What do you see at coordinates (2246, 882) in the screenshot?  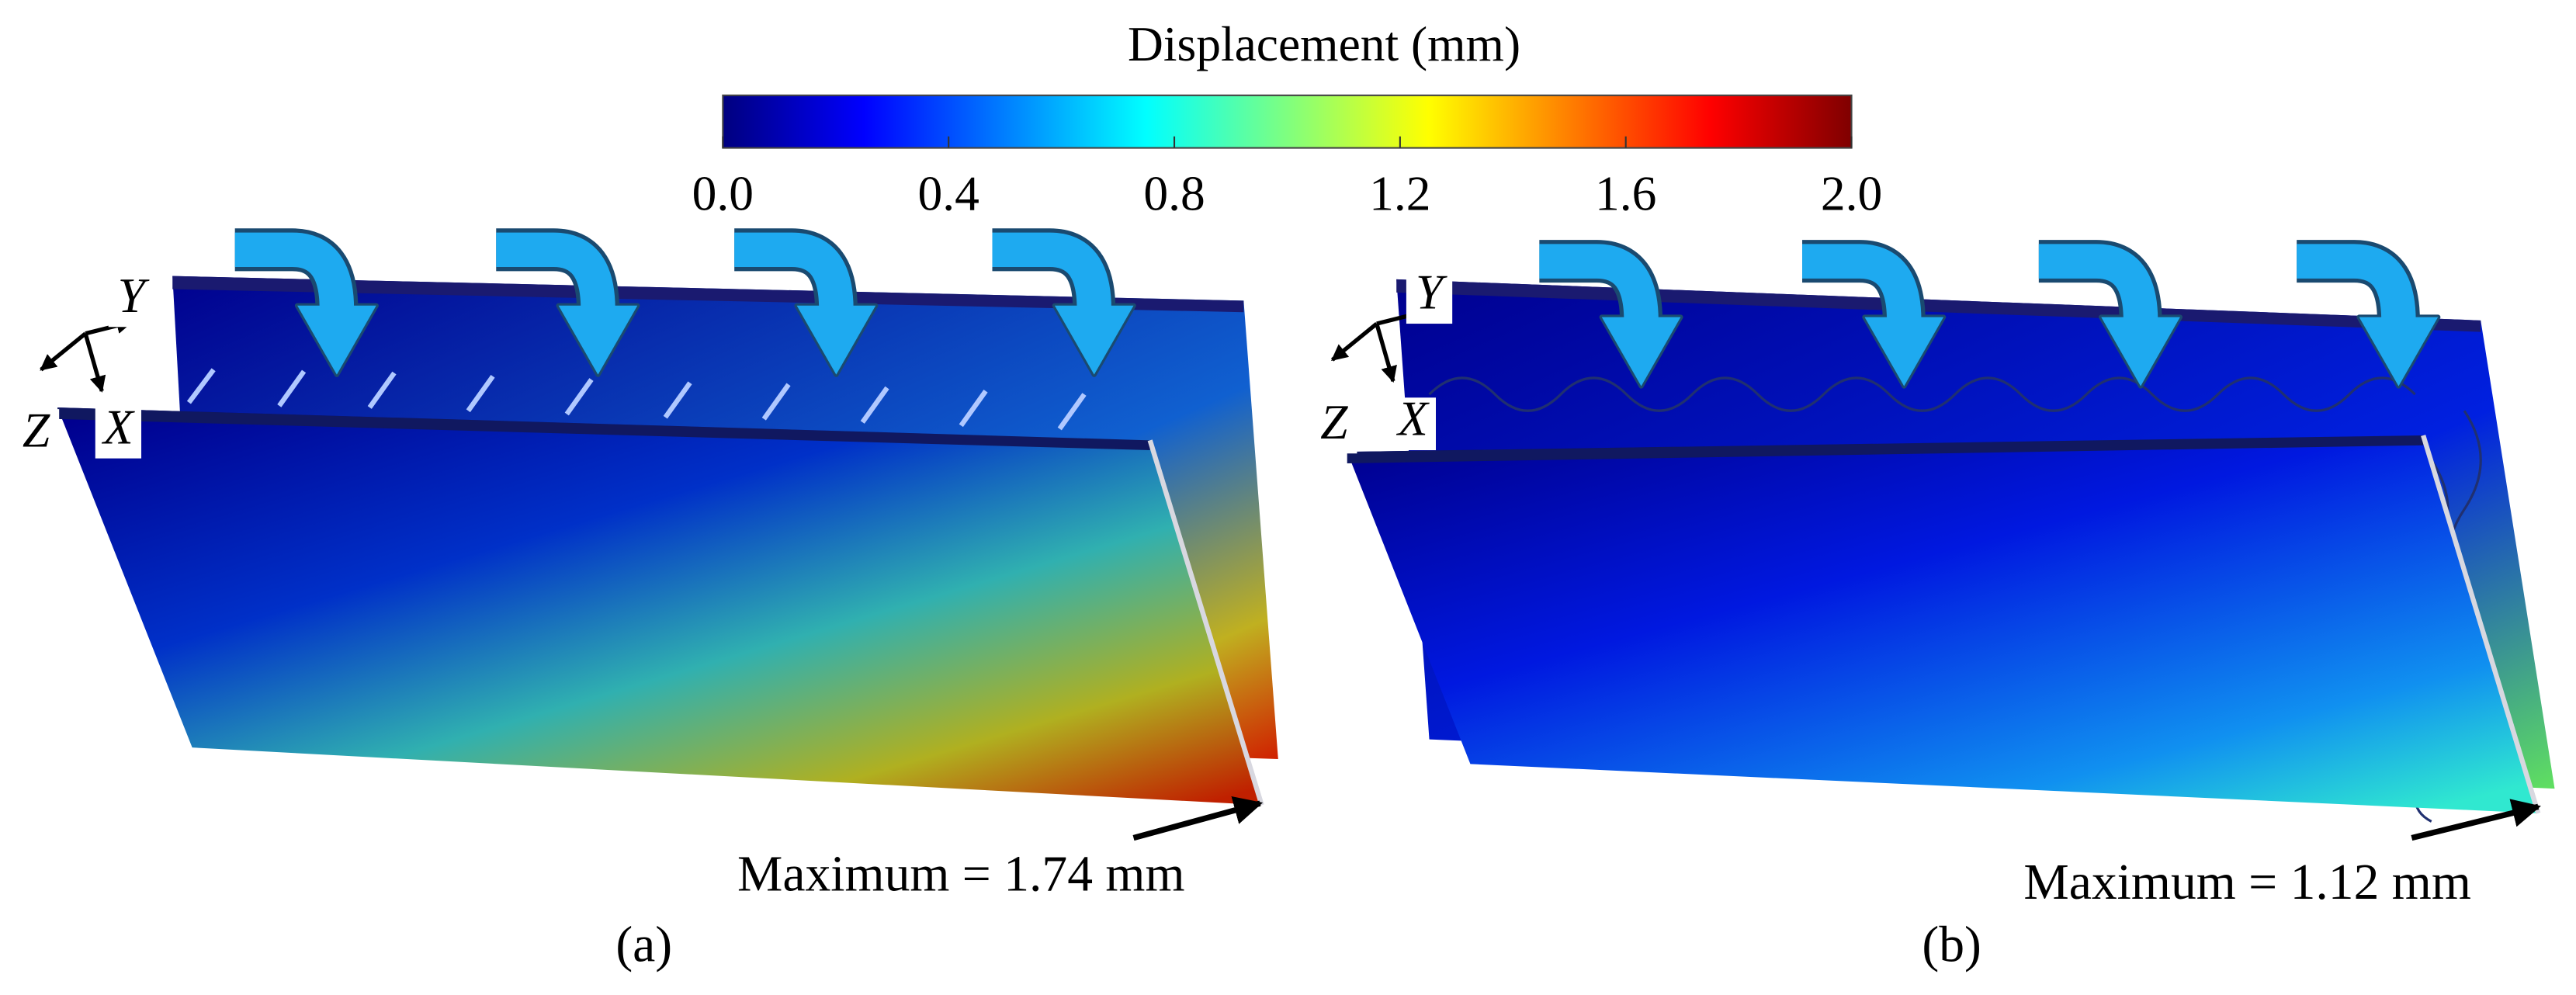 I see `max-label: Maximum = 1.12 mm` at bounding box center [2246, 882].